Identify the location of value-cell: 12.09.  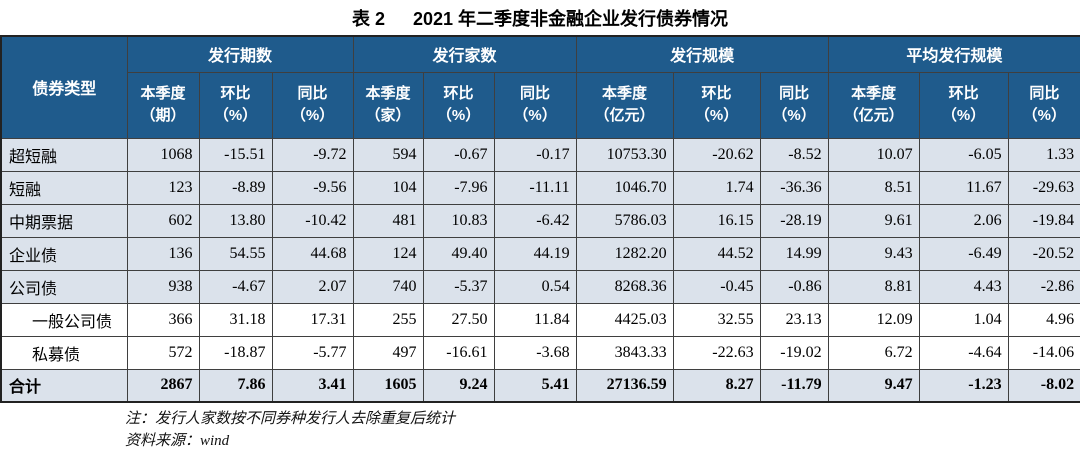
(873, 319).